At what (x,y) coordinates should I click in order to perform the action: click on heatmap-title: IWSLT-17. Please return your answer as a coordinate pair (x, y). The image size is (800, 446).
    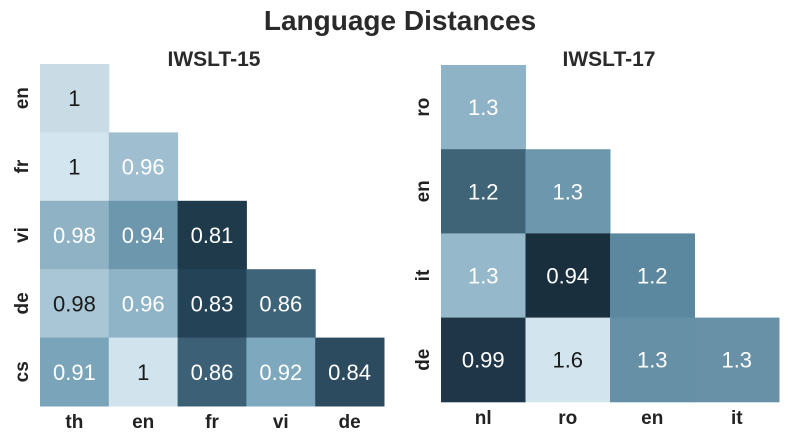
    Looking at the image, I should click on (609, 59).